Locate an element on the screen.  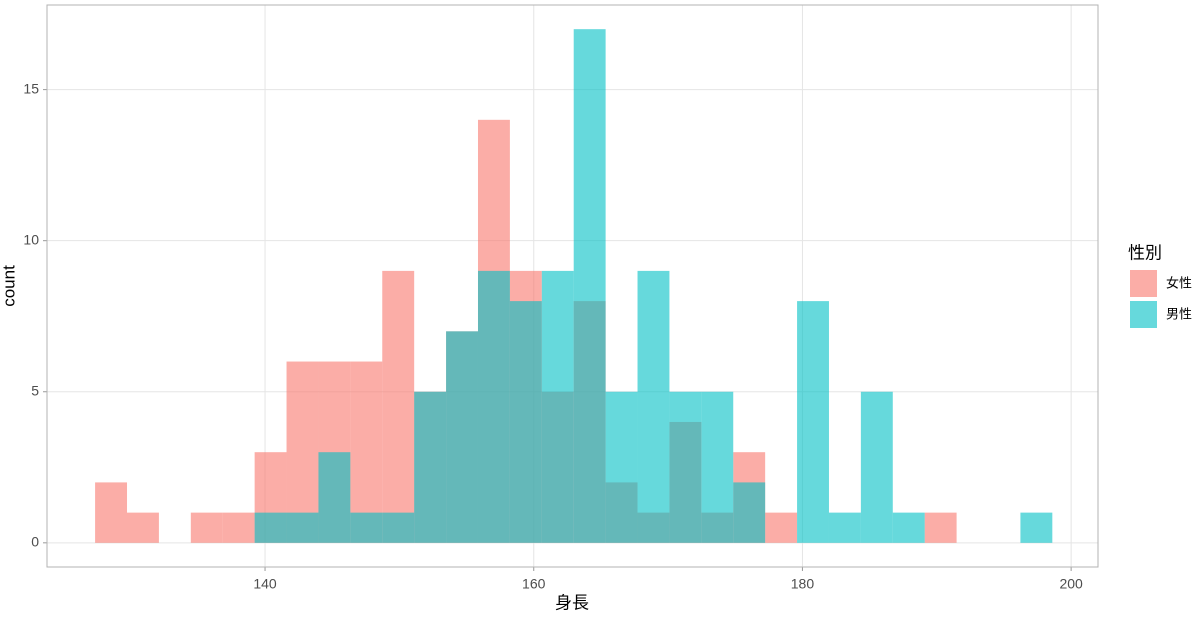
y-tick-label: 15 is located at coordinates (31, 88).